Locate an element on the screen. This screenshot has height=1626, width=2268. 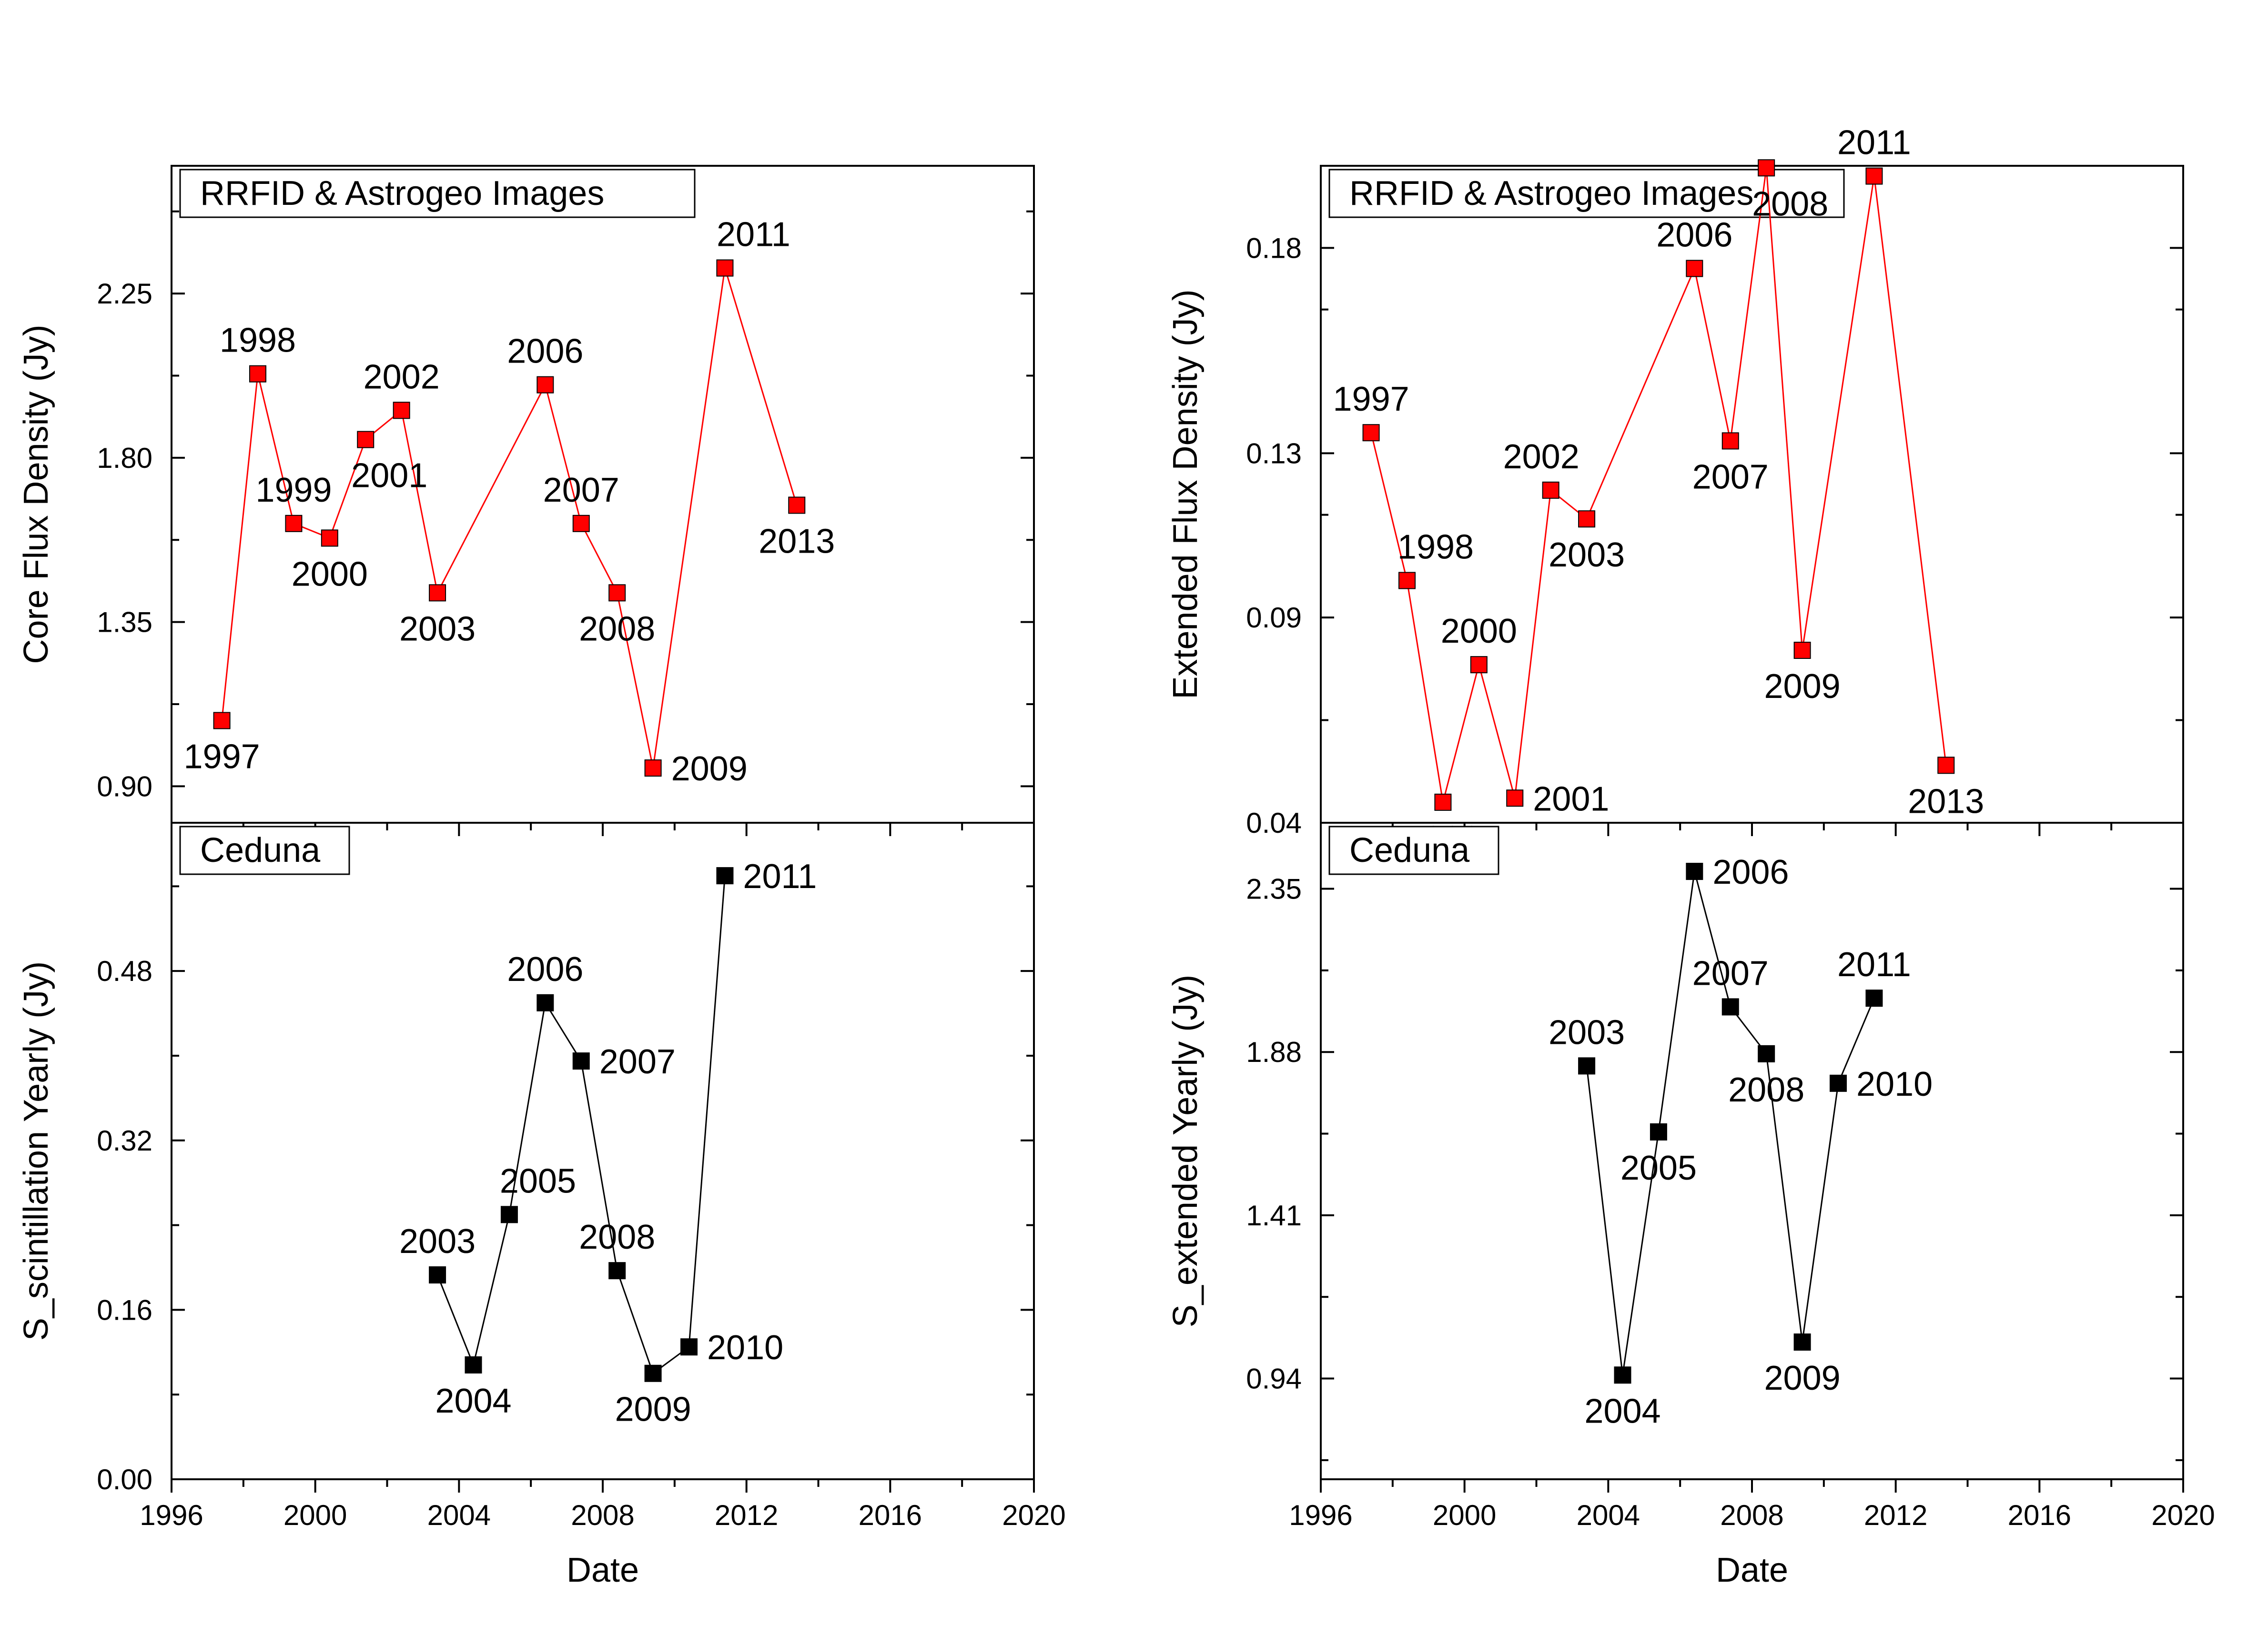
top-left-ytick-label: 1.35 is located at coordinates (124, 622).